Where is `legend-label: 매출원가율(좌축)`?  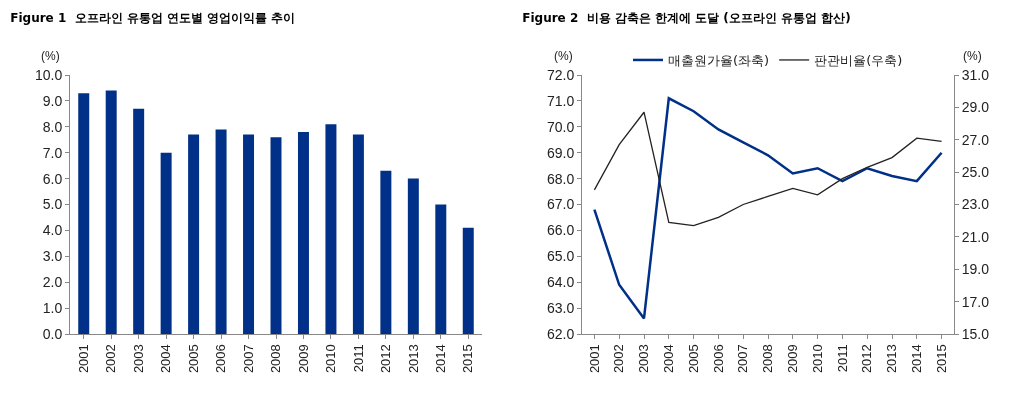 legend-label: 매출원가율(좌축) is located at coordinates (719, 61).